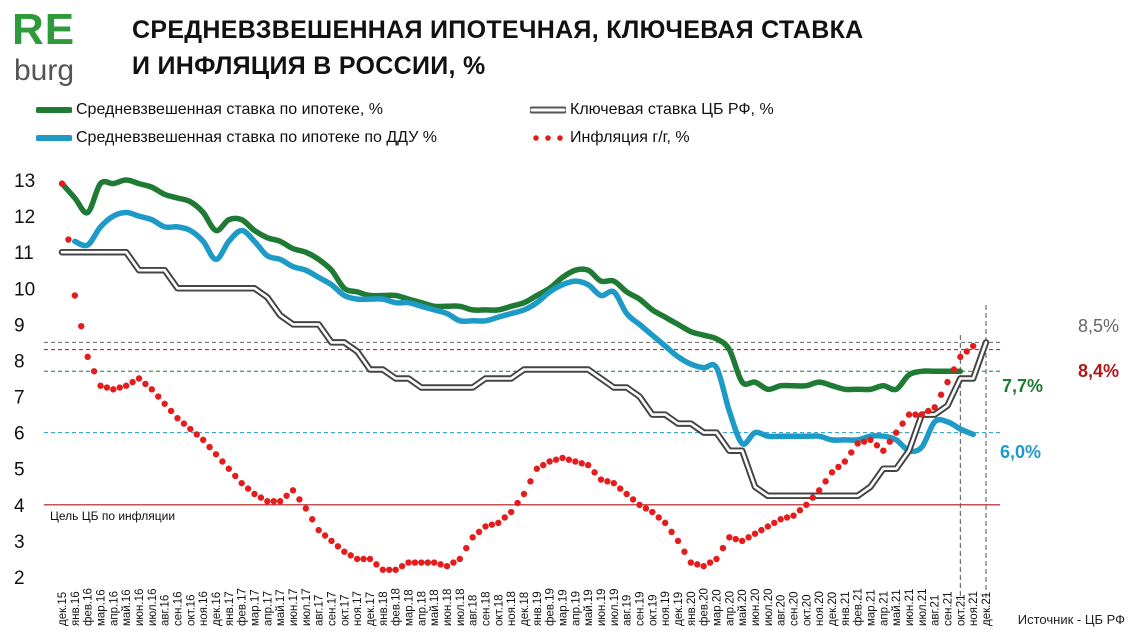 The image size is (1135, 637). What do you see at coordinates (641, 609) in the screenshot?
I see `x-tick-label: сен.19` at bounding box center [641, 609].